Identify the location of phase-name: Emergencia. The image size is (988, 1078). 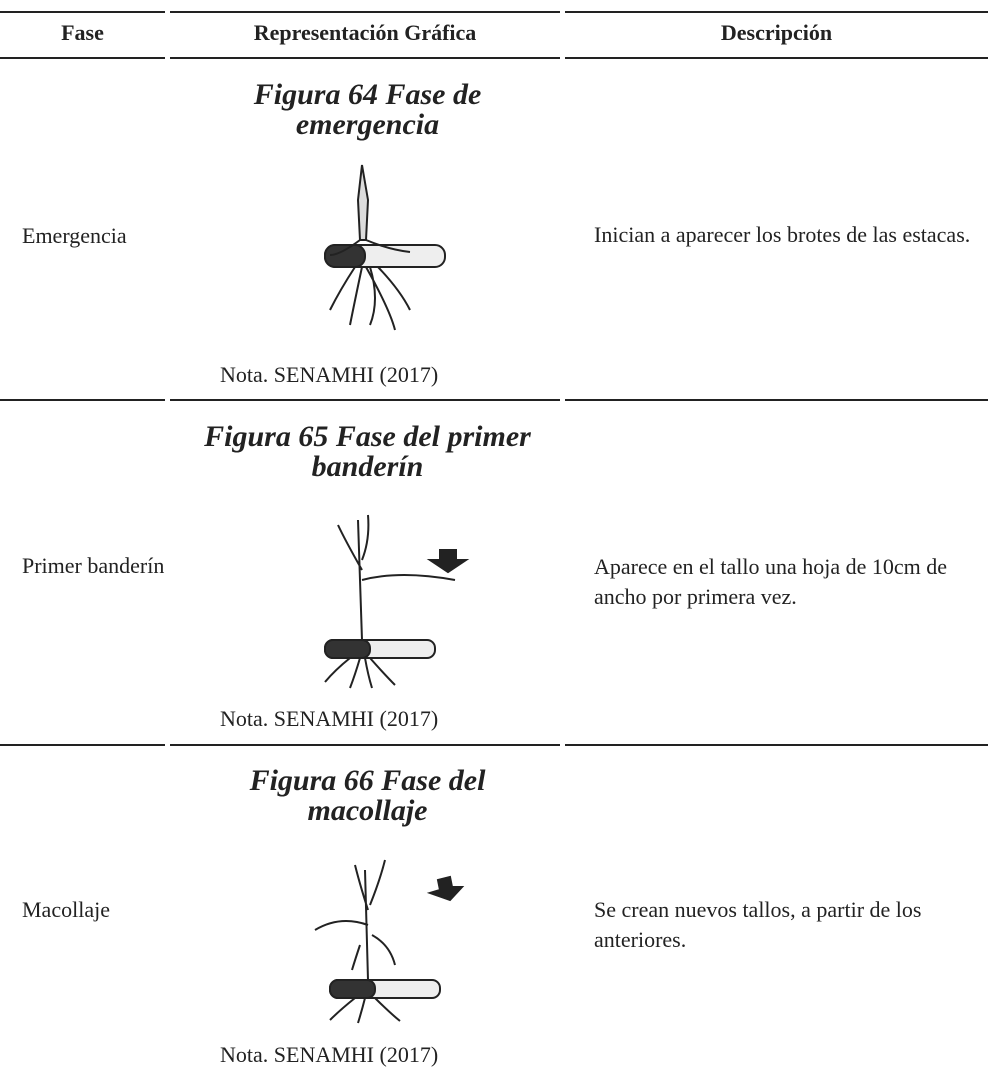
(74, 235).